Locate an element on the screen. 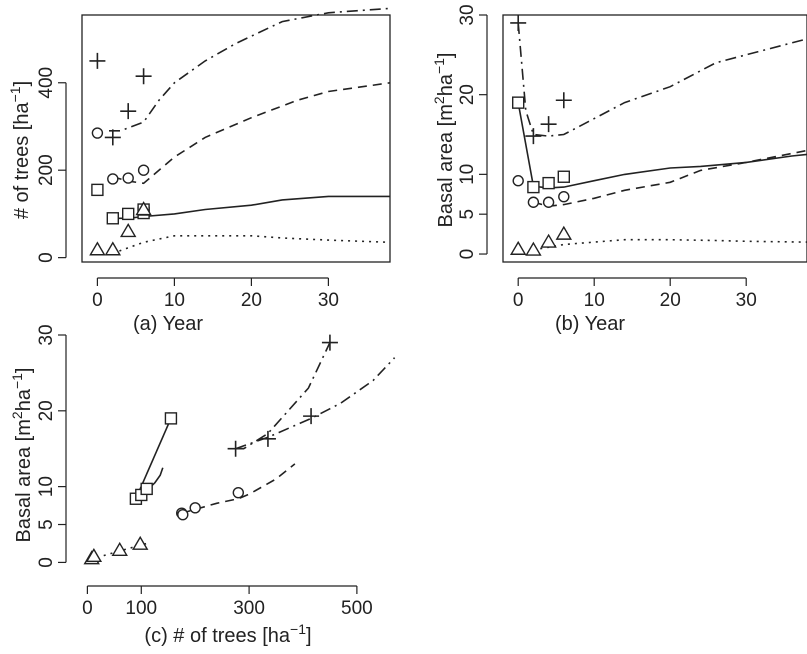 Image resolution: width=807 pixels, height=654 pixels. panel-a-x-tick-label: 10 is located at coordinates (174, 300).